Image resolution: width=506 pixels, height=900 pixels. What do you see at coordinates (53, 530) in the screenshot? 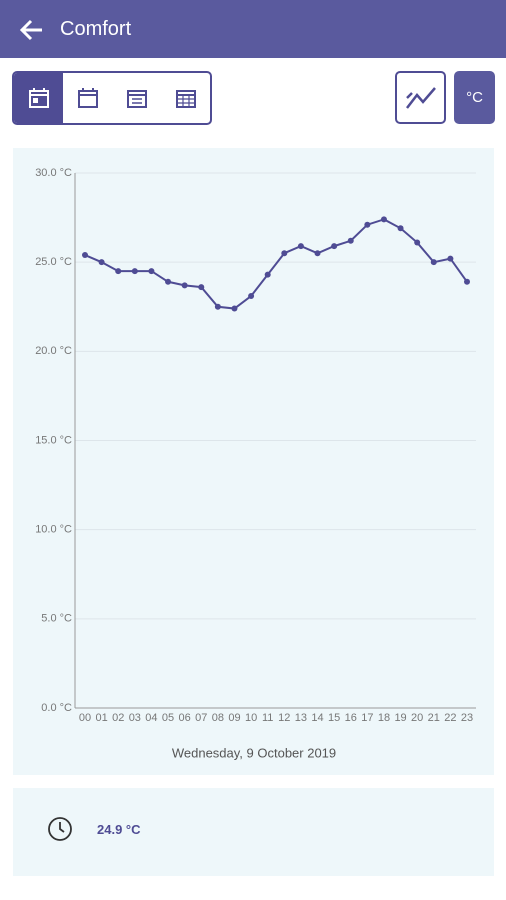
I see `y-tick-label: 10.0 °C` at bounding box center [53, 530].